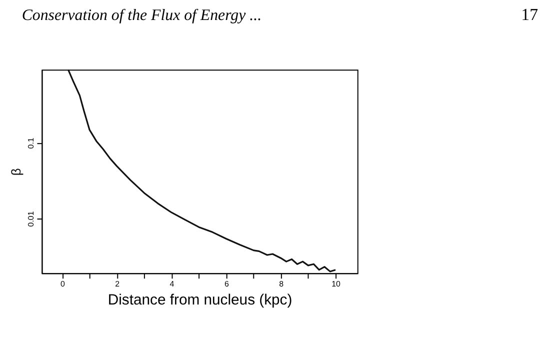  What do you see at coordinates (172, 284) in the screenshot?
I see `x-tick-label: 4` at bounding box center [172, 284].